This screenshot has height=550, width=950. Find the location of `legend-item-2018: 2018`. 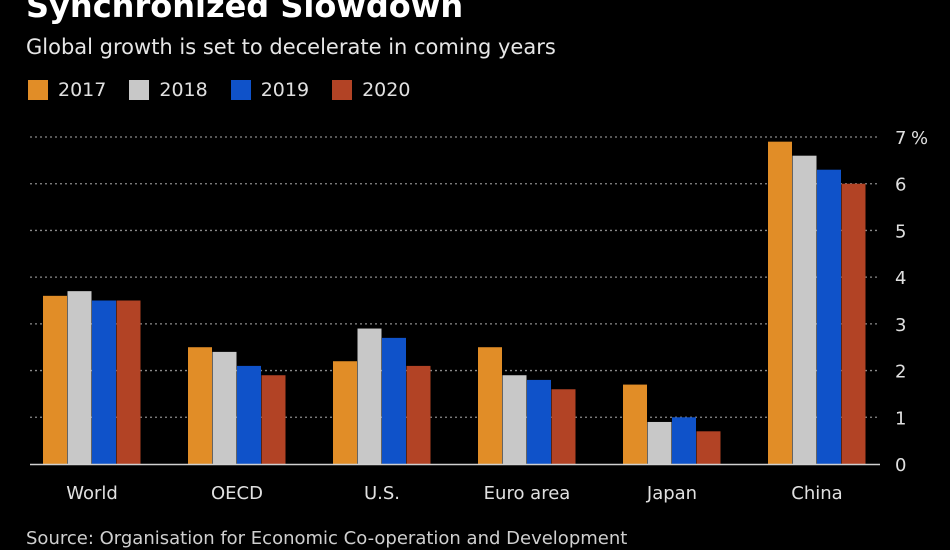

legend-item-2018: 2018 is located at coordinates (168, 90).